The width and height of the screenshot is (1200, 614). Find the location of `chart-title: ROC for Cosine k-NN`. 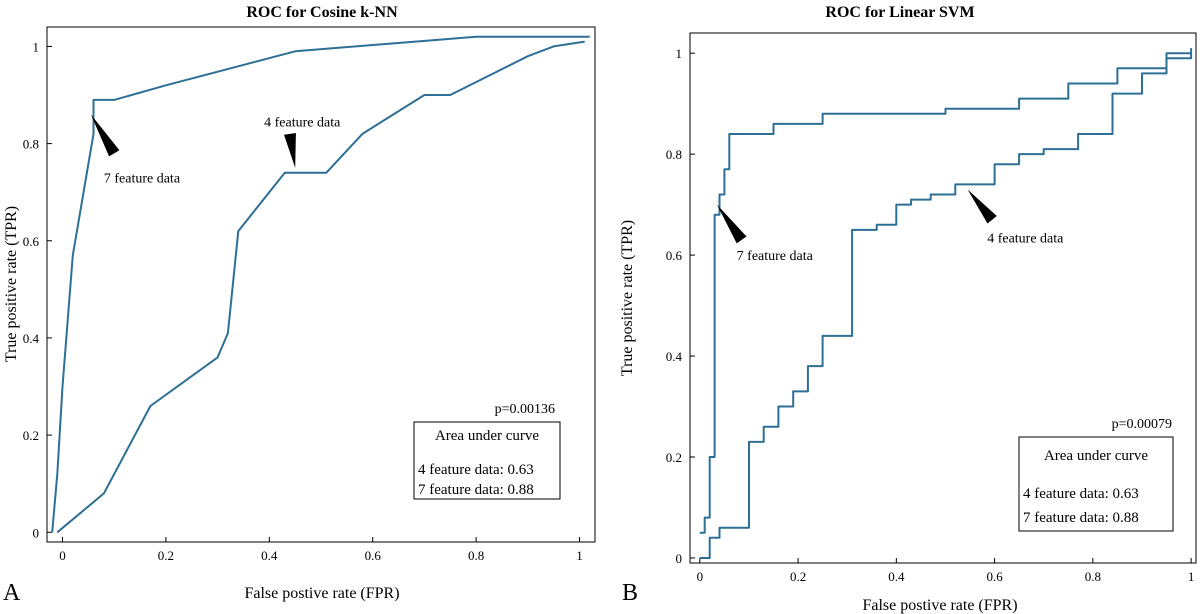

chart-title: ROC for Cosine k-NN is located at coordinates (322, 12).